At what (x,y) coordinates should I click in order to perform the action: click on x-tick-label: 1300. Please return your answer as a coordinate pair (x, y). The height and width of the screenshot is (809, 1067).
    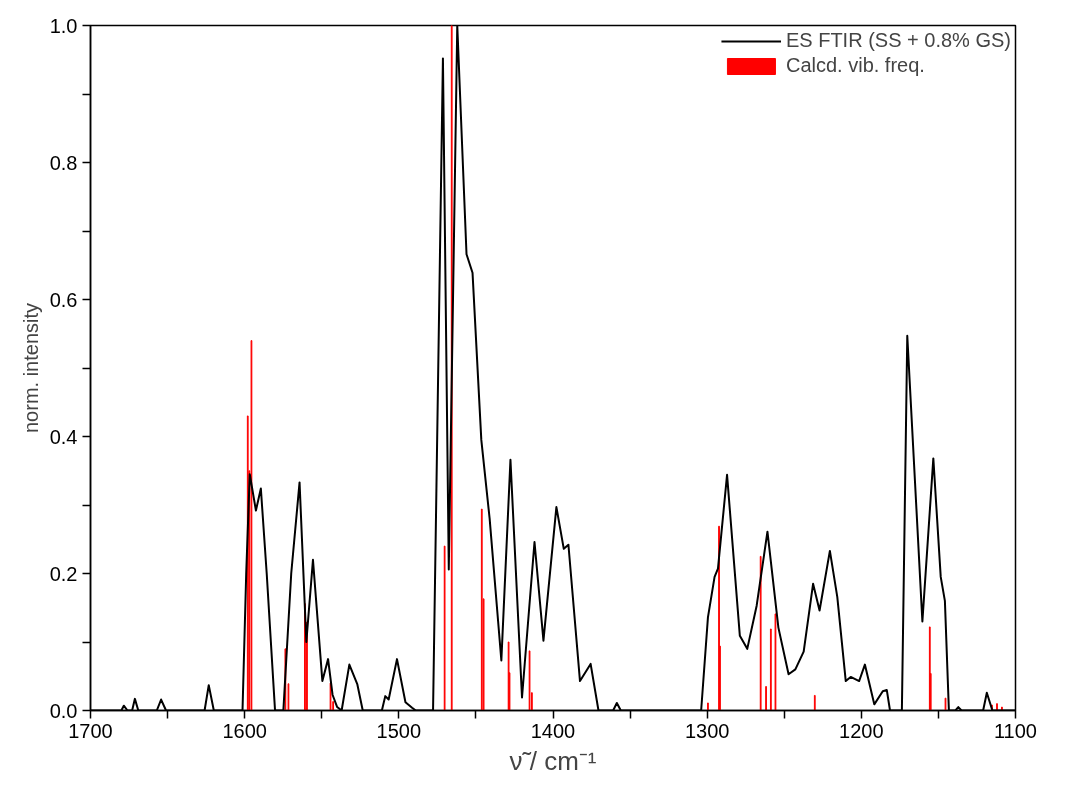
    Looking at the image, I should click on (707, 730).